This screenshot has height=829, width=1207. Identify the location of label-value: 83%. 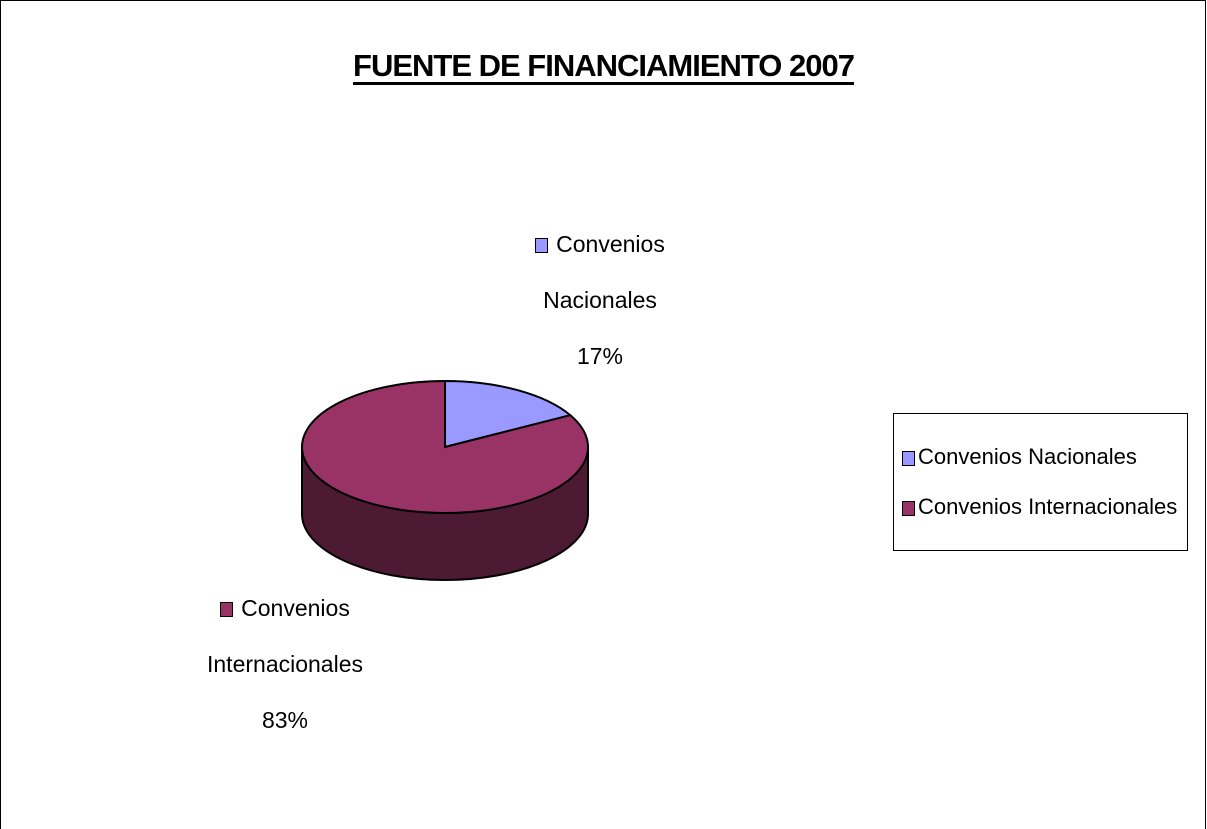
(285, 720).